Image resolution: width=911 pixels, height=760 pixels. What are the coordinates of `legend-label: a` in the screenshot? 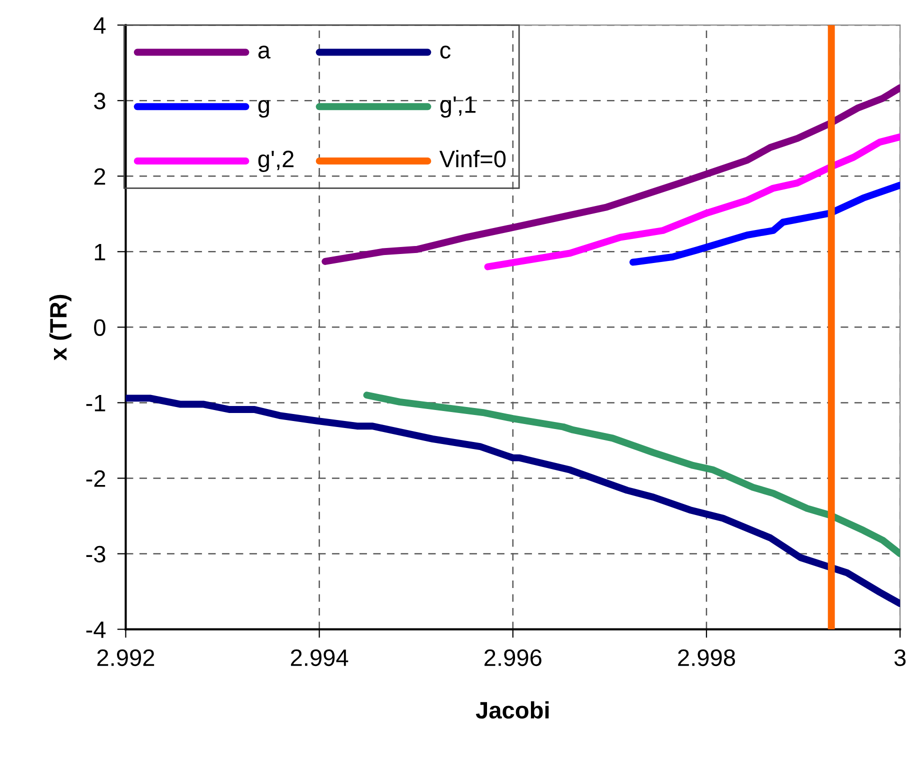 It's located at (264, 52).